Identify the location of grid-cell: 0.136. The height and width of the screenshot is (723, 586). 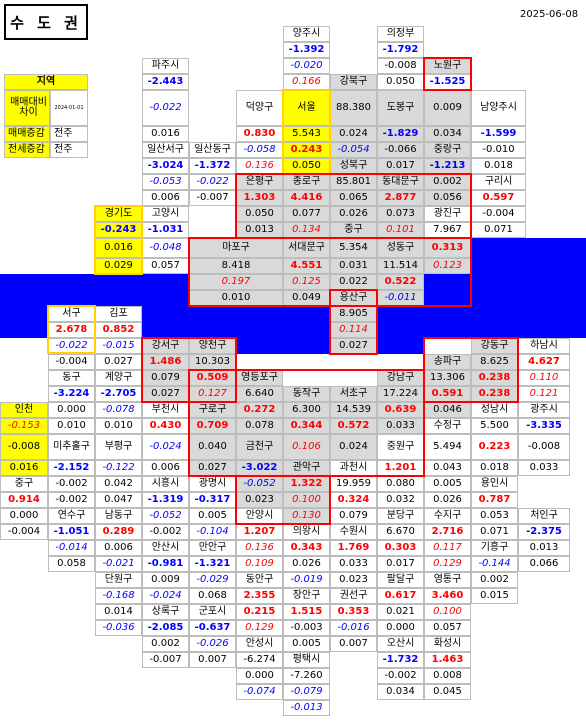
(259, 548).